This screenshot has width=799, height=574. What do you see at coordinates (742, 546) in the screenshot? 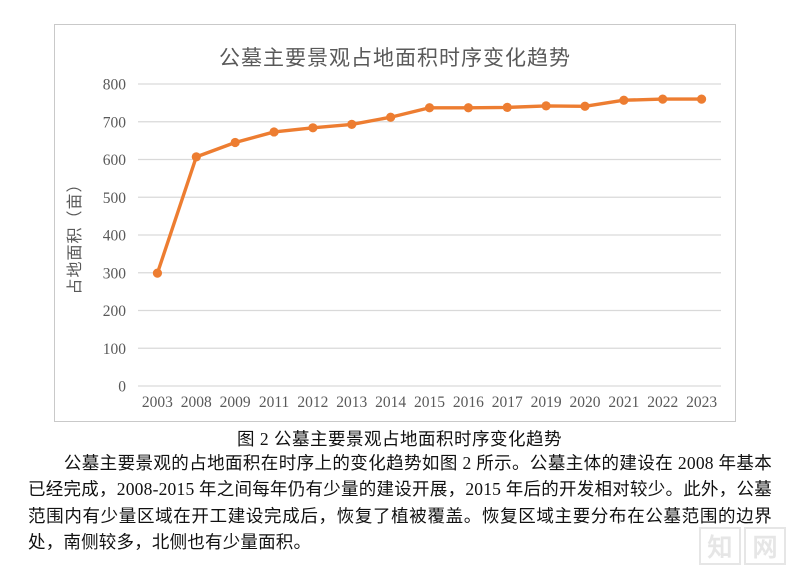
I see `watermark: 知 网` at bounding box center [742, 546].